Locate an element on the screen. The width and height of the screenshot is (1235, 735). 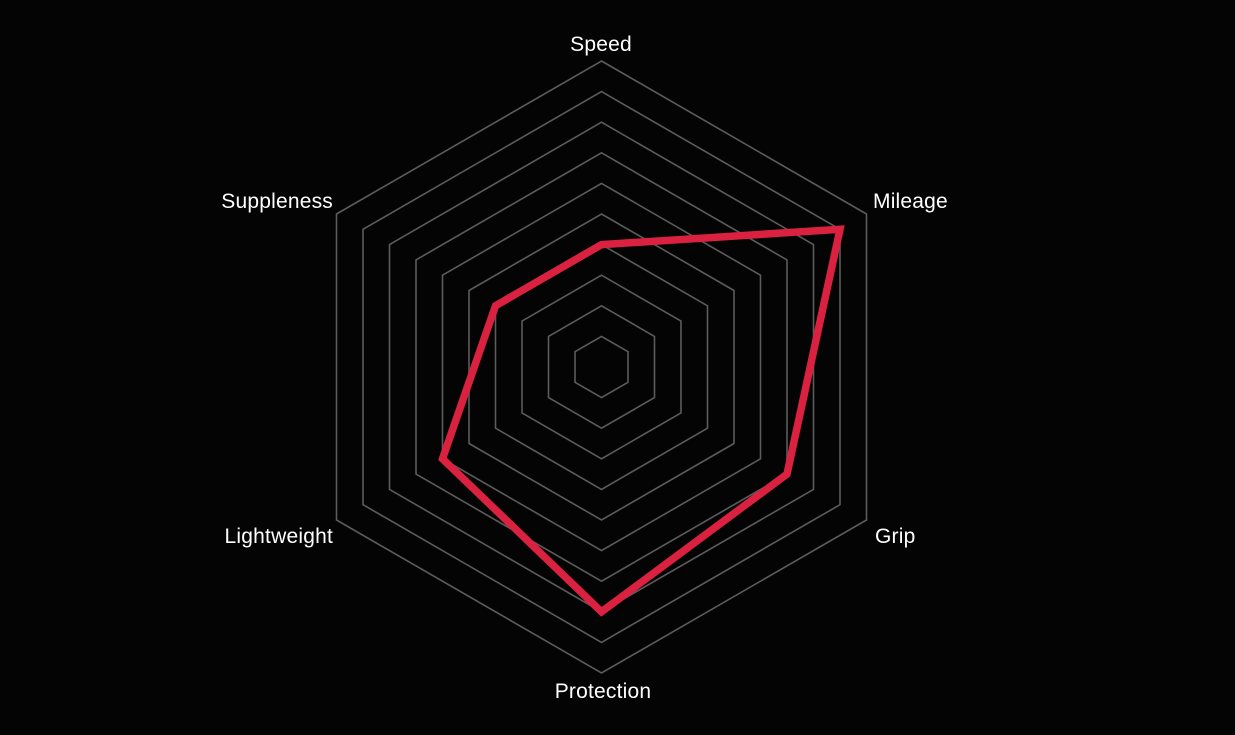
axis-label-grip: Grip is located at coordinates (895, 536).